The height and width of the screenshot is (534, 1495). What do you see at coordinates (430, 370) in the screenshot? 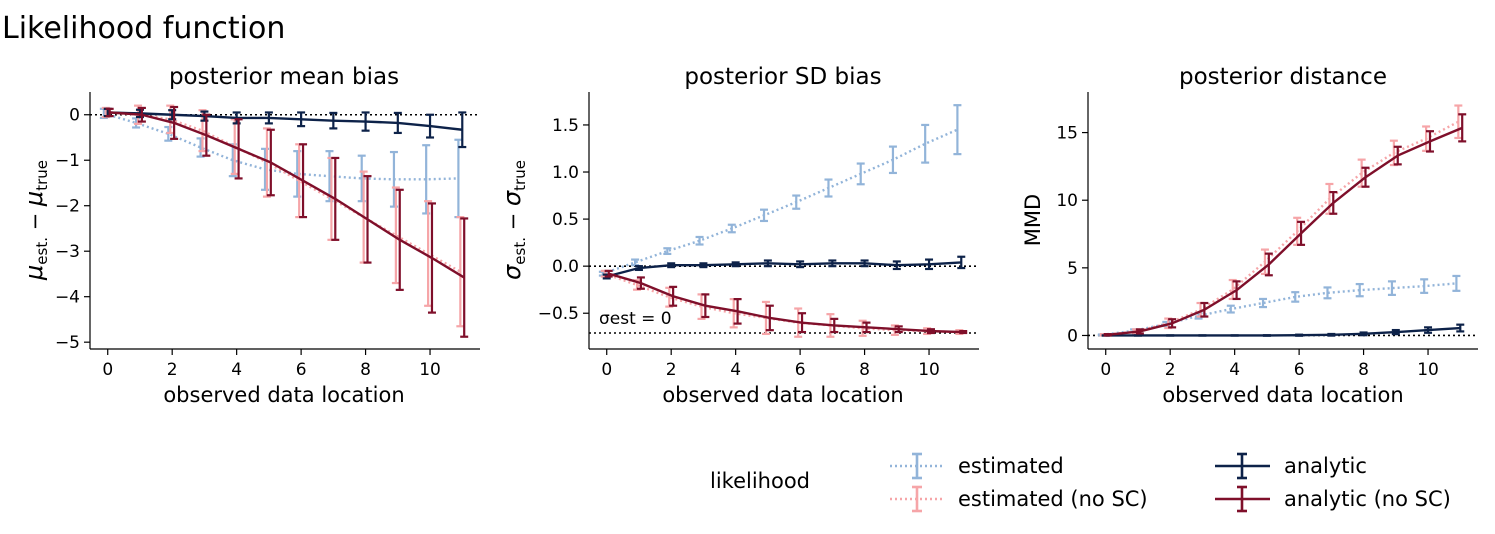
I see `x-tick-label: 10` at bounding box center [430, 370].